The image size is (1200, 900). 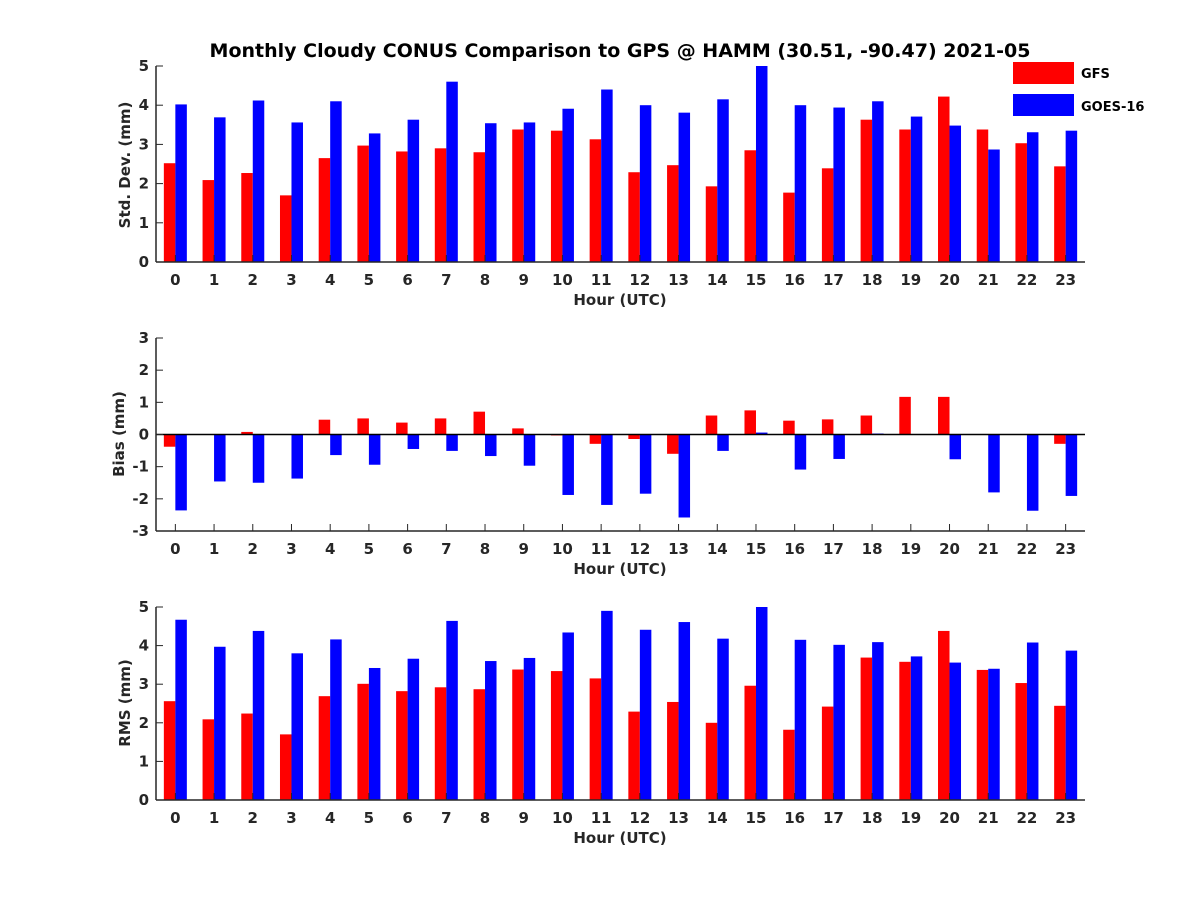 What do you see at coordinates (524, 818) in the screenshot?
I see `rms-xtick-label: 9` at bounding box center [524, 818].